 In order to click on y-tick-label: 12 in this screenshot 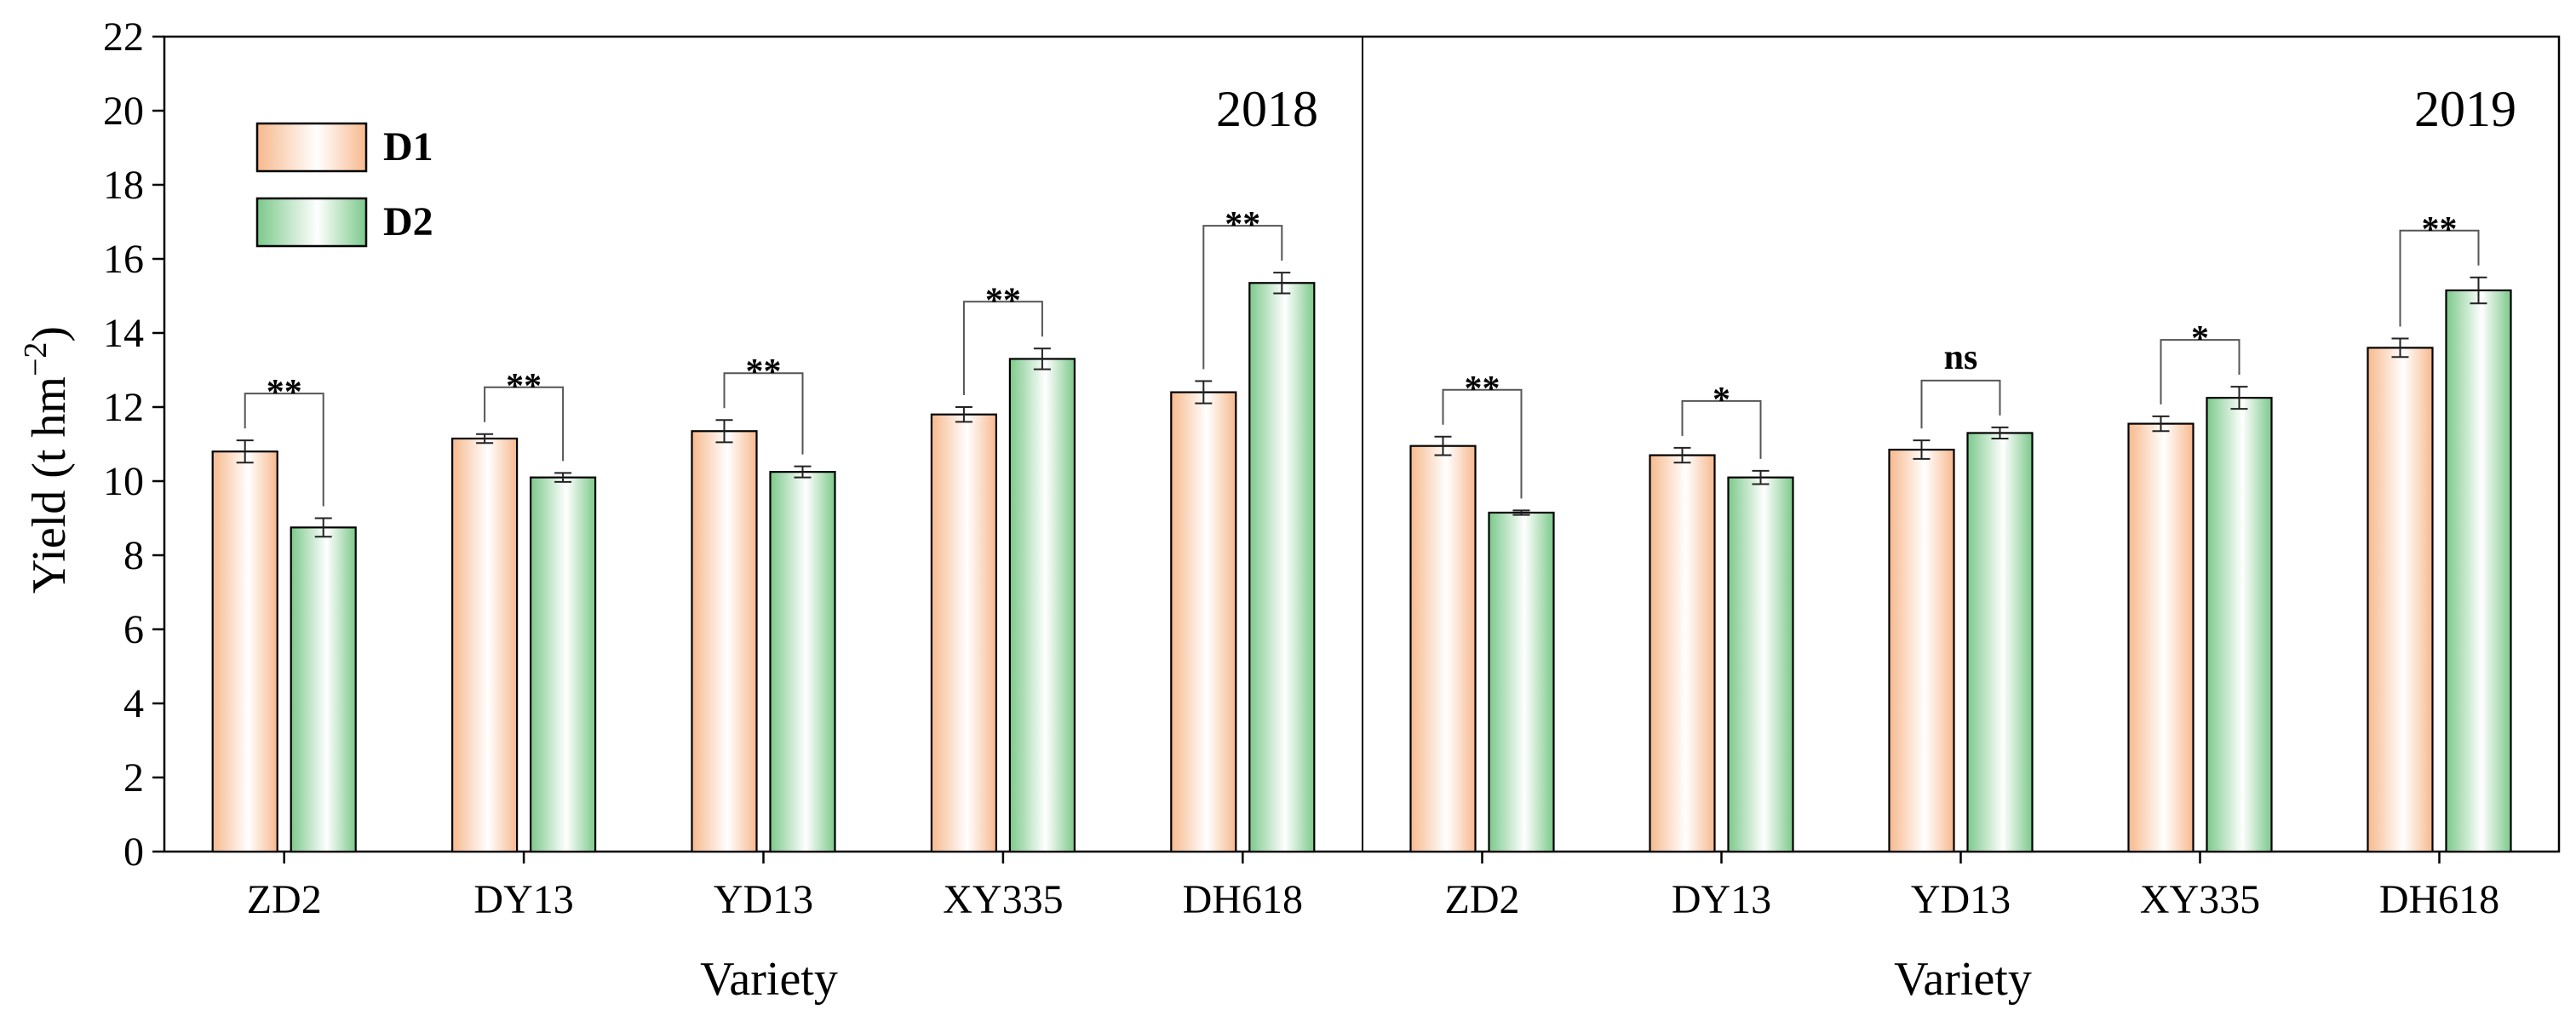, I will do `click(123, 407)`.